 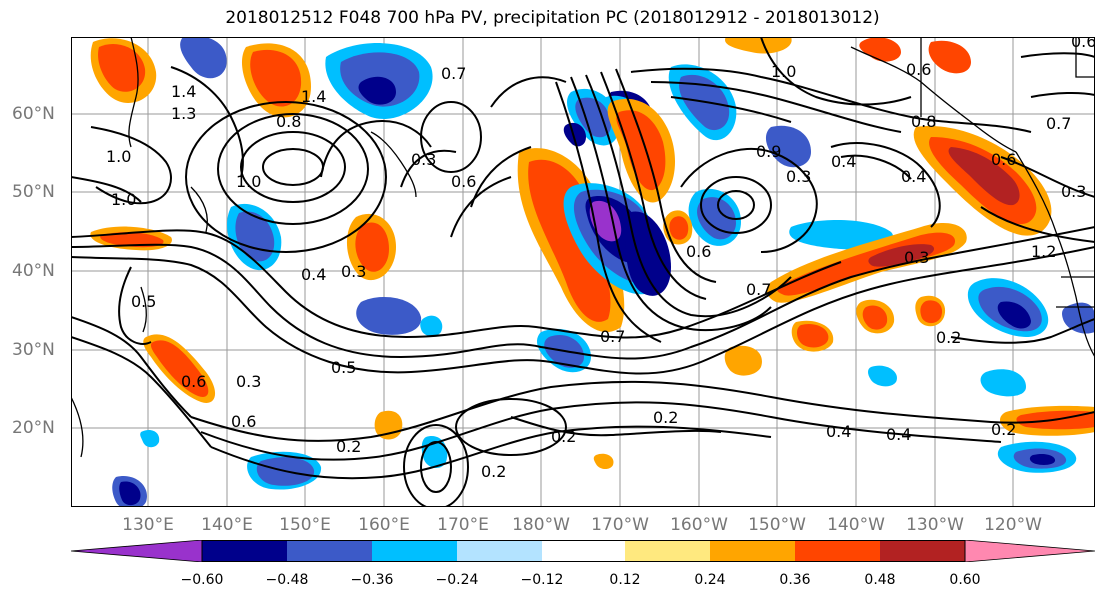 What do you see at coordinates (202, 580) in the screenshot?
I see `colorbar-tick: −0.60` at bounding box center [202, 580].